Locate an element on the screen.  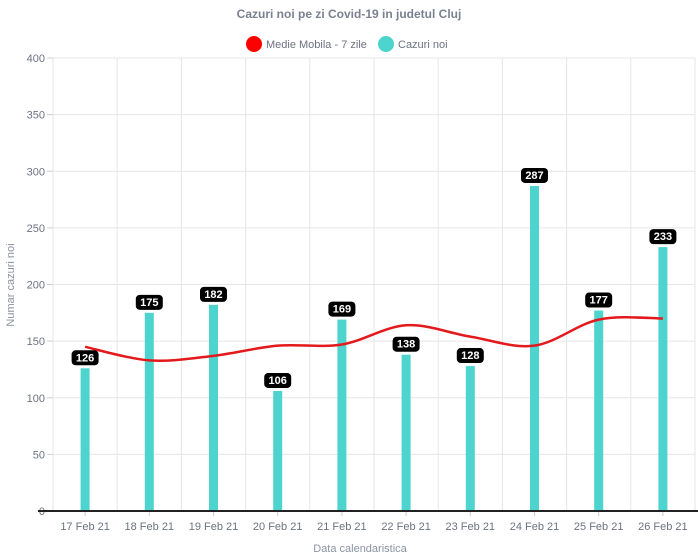
y-tick-label: 50 is located at coordinates (39, 455).